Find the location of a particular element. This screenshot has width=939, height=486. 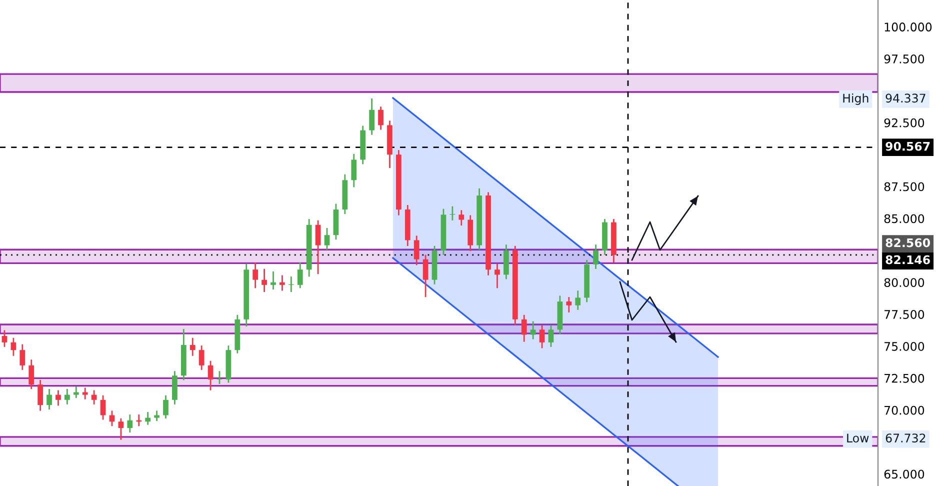

band-label: 82.560 is located at coordinates (908, 243).